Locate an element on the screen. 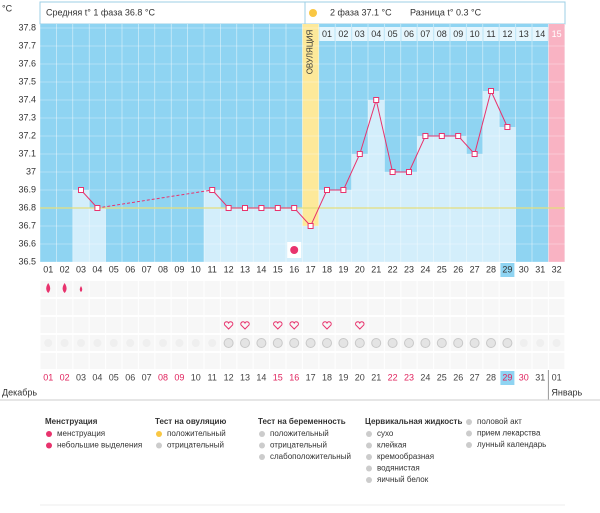 This screenshot has height=513, width=600. x-tick-label: 28 is located at coordinates (491, 269).